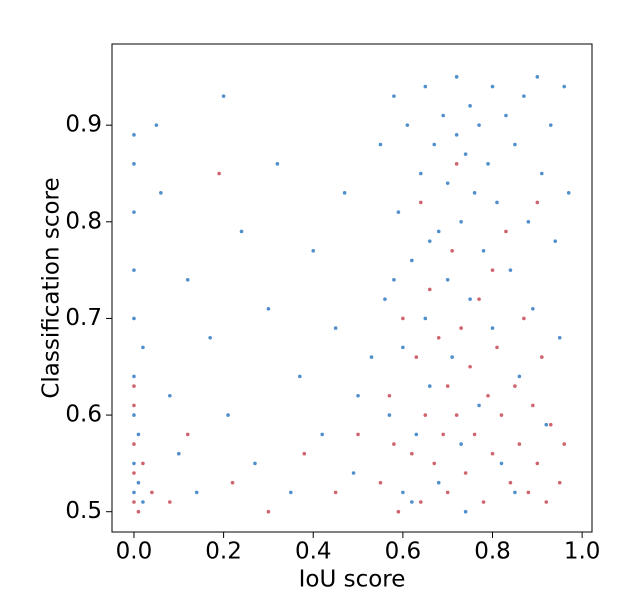 The width and height of the screenshot is (638, 608). What do you see at coordinates (223, 552) in the screenshot?
I see `x-tick-label: 0.2` at bounding box center [223, 552].